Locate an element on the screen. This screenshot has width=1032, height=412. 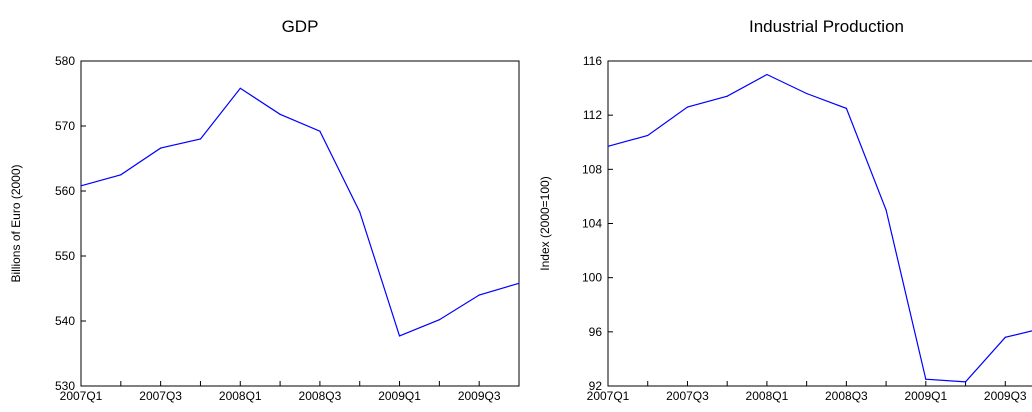
y-tick-label: 560 is located at coordinates (65, 191).